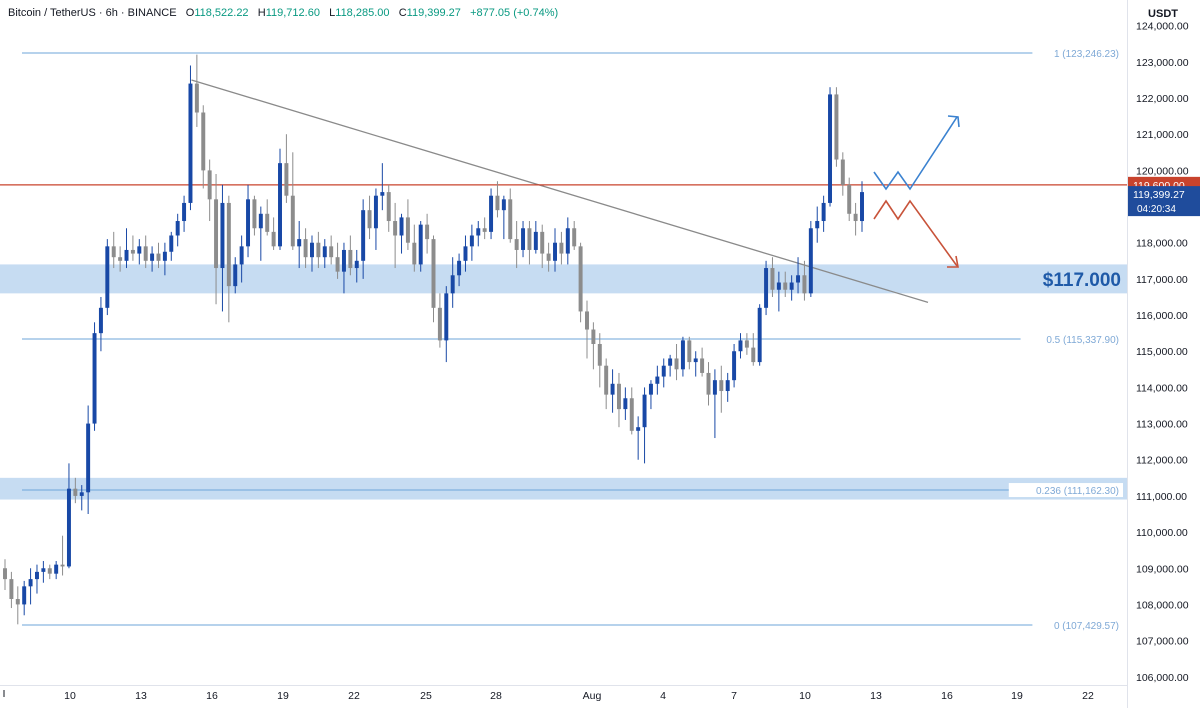 The width and height of the screenshot is (1200, 713). Describe the element at coordinates (261, 13) in the screenshot. I see `high-label: H` at that location.